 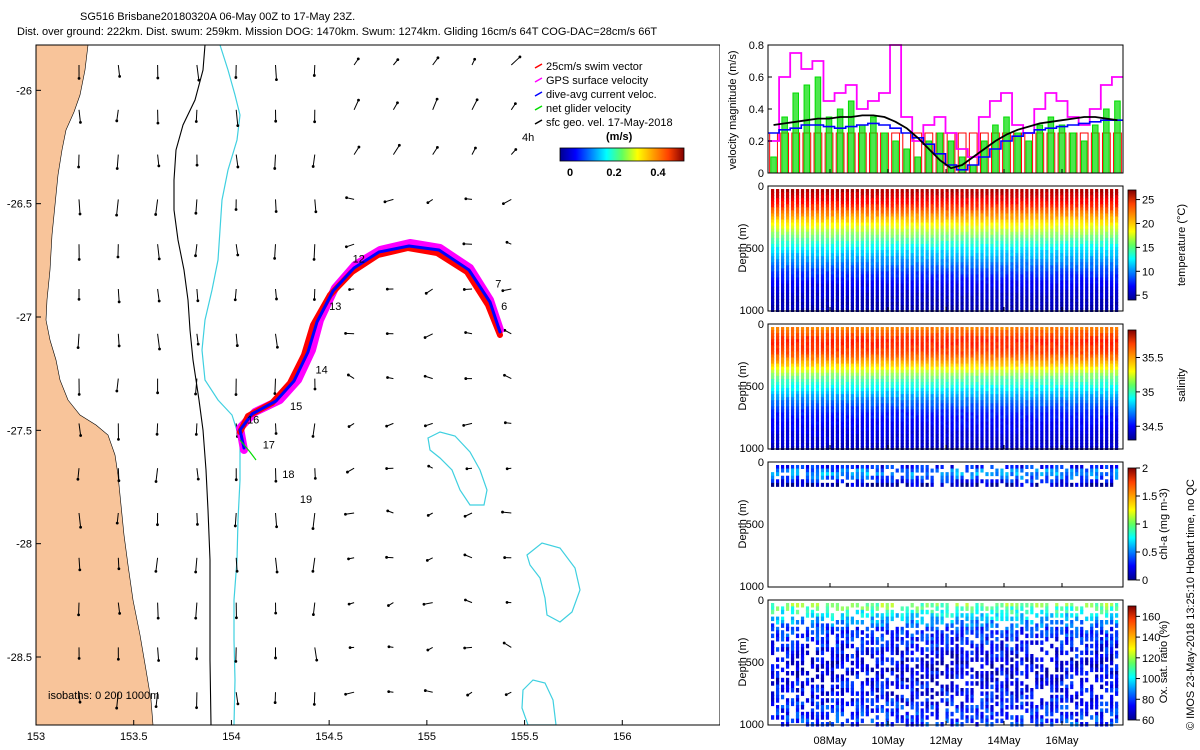 I want to click on isobath-200m, so click(x=192, y=385).